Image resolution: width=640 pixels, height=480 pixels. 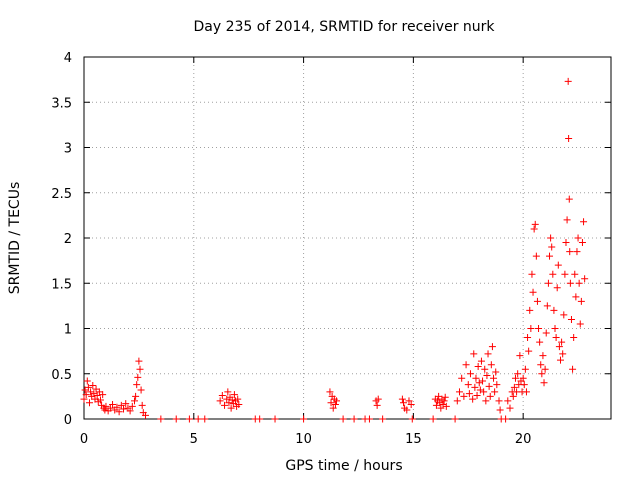 What do you see at coordinates (15, 238) in the screenshot?
I see `y-axis-title: SRMTID / TECUs` at bounding box center [15, 238].